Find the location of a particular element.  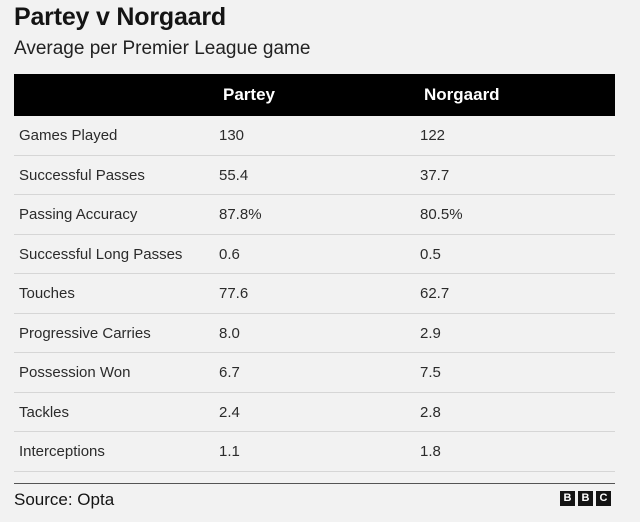

header-cell-partey: Partey is located at coordinates (249, 94).